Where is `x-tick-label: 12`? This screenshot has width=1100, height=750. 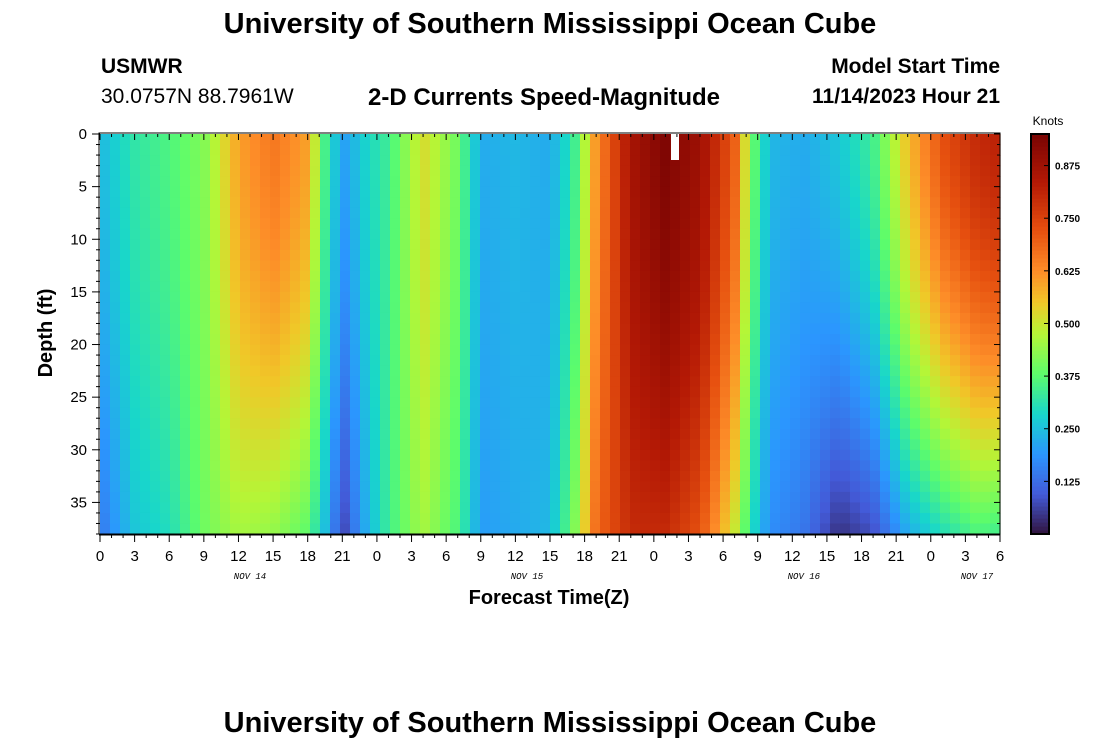
x-tick-label: 12 is located at coordinates (515, 556).